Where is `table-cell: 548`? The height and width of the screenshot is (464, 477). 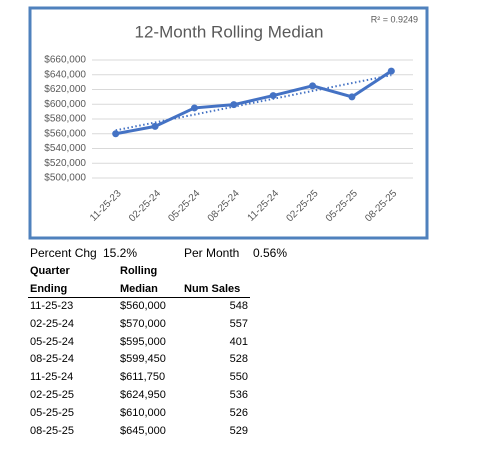
table-cell: 548 is located at coordinates (238, 306).